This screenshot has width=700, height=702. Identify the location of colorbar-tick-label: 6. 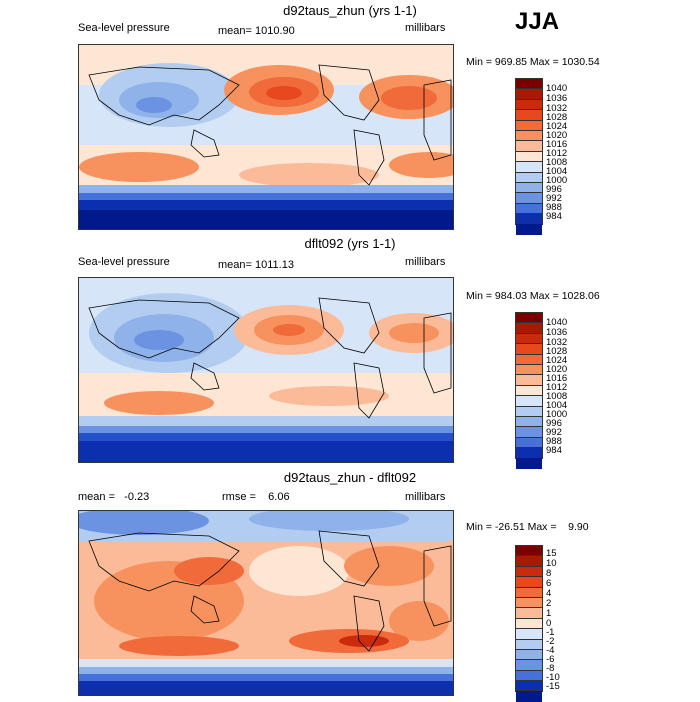
(549, 583).